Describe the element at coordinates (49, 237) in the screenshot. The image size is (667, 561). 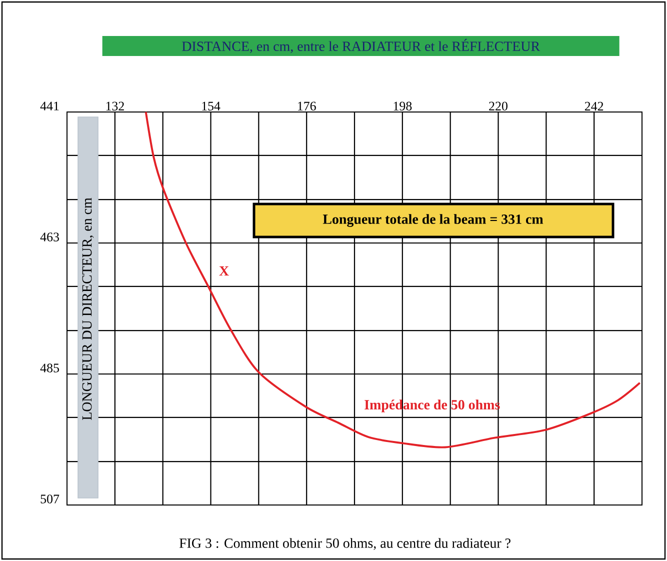
I see `y-tick-label: 463` at that location.